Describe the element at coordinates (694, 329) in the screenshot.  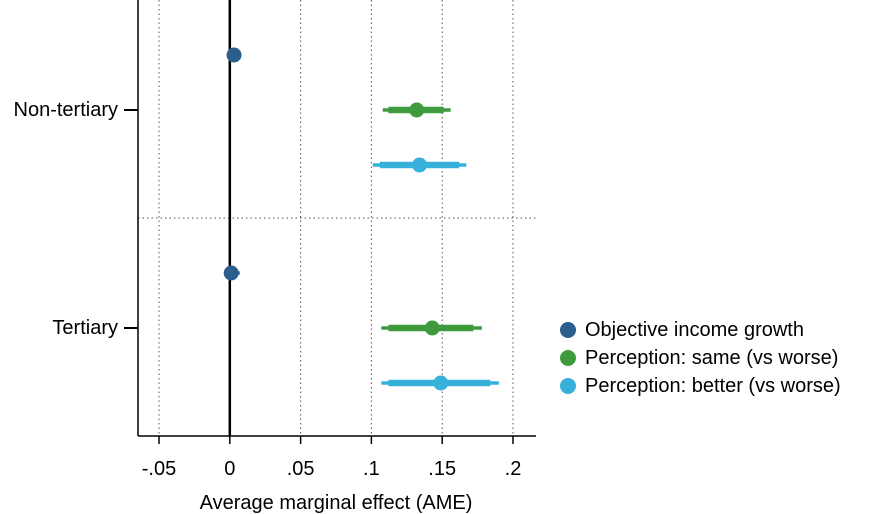
I see `legend-label: Objective income growth` at that location.